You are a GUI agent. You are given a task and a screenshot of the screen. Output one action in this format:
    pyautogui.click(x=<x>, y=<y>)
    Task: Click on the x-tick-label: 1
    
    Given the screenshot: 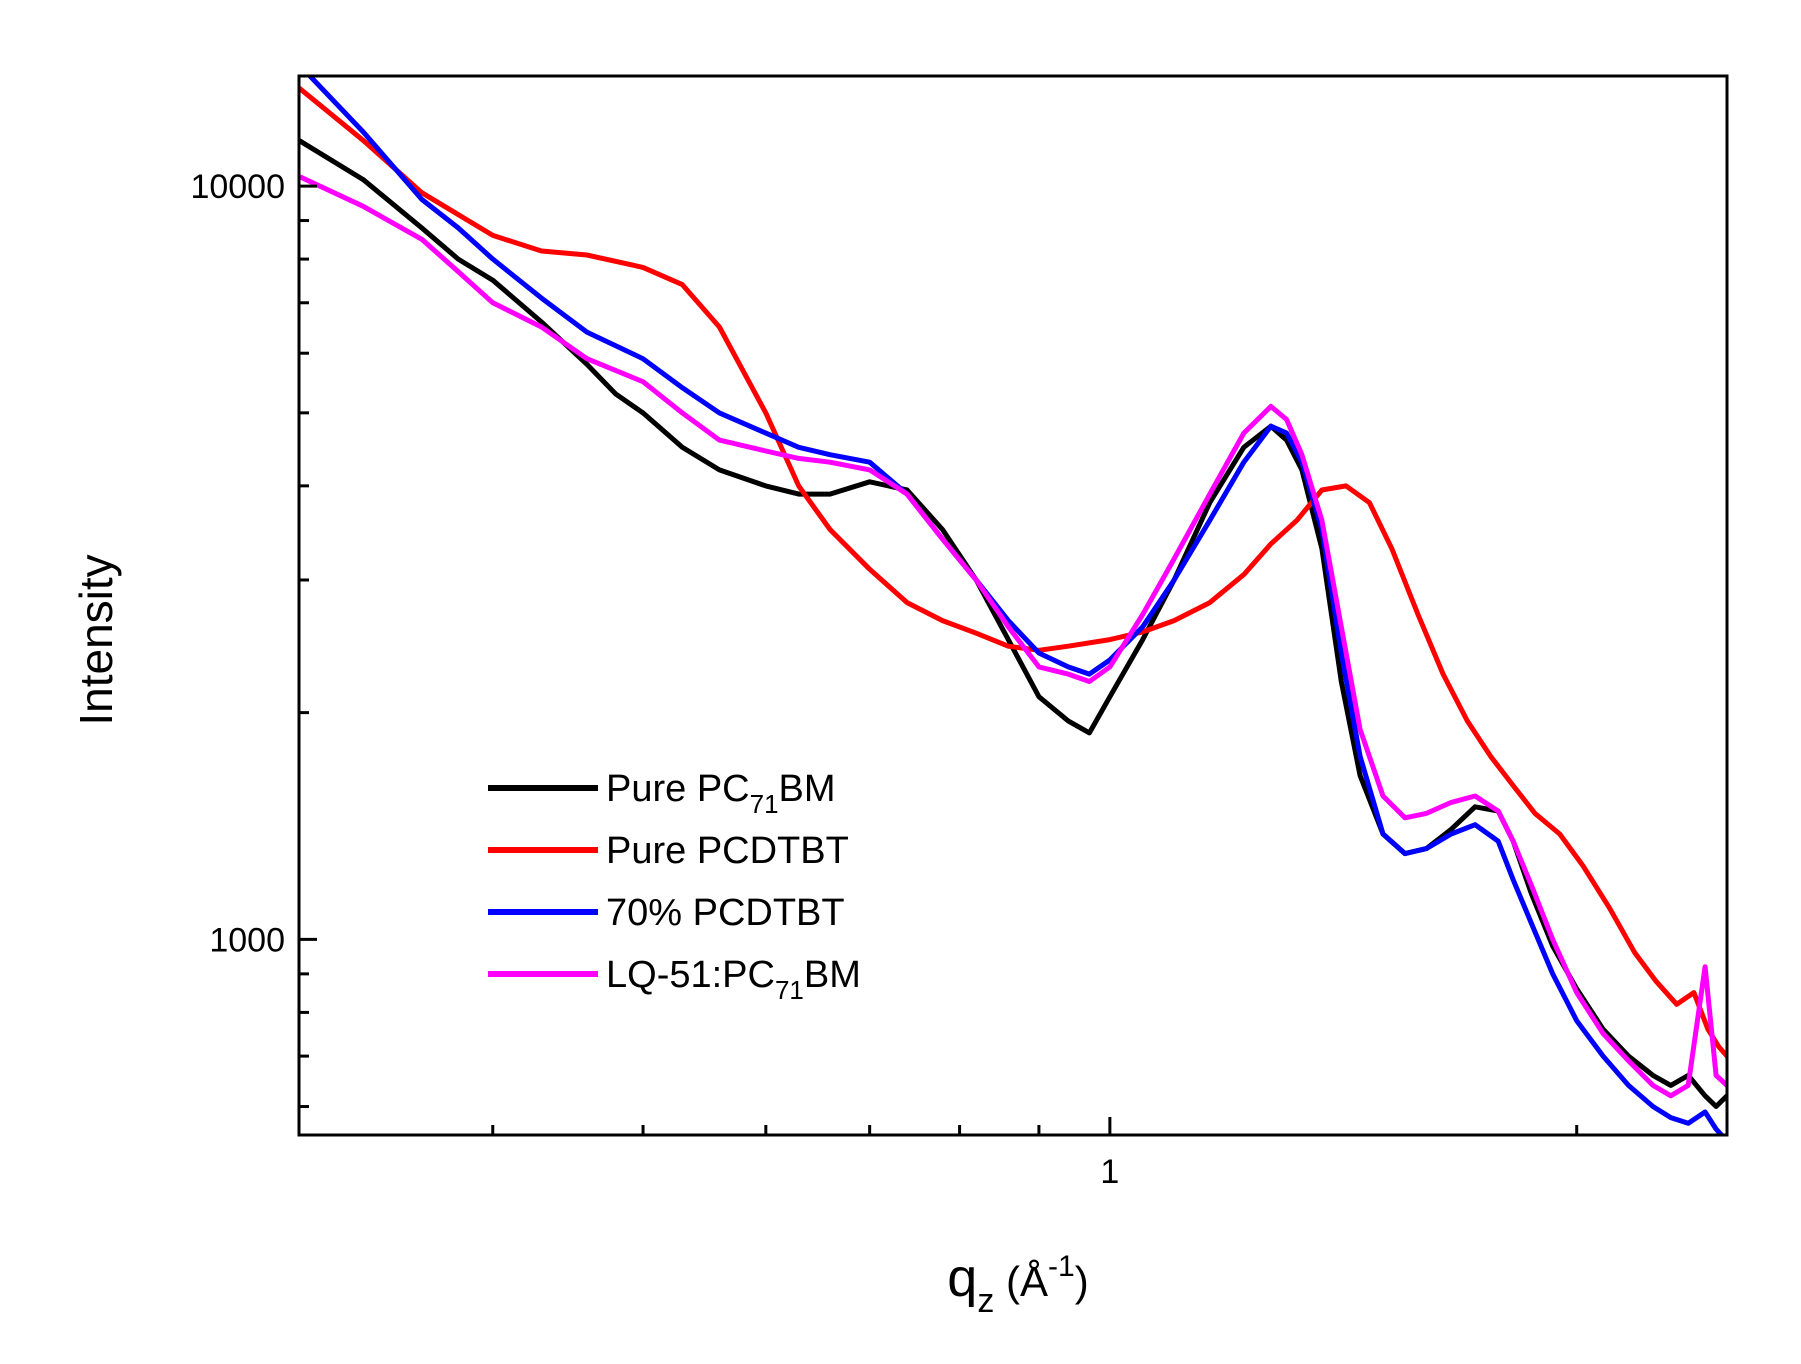 What is the action you would take?
    pyautogui.click(x=1109, y=1172)
    